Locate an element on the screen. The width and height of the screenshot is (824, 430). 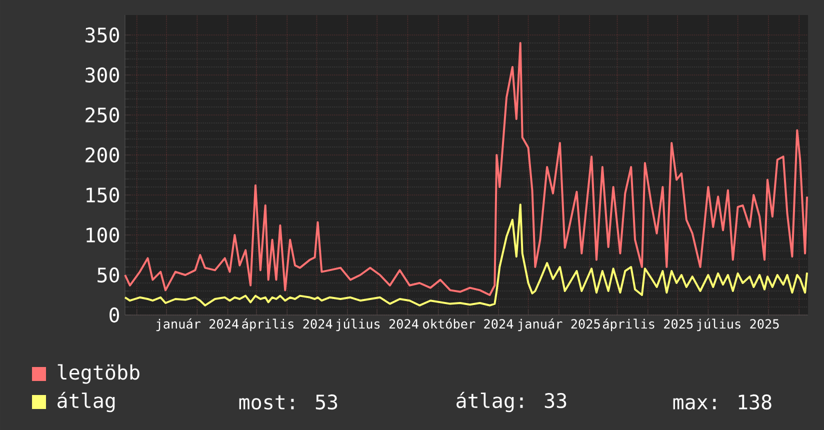
x-tick-label: január 2025 is located at coordinates (559, 325).